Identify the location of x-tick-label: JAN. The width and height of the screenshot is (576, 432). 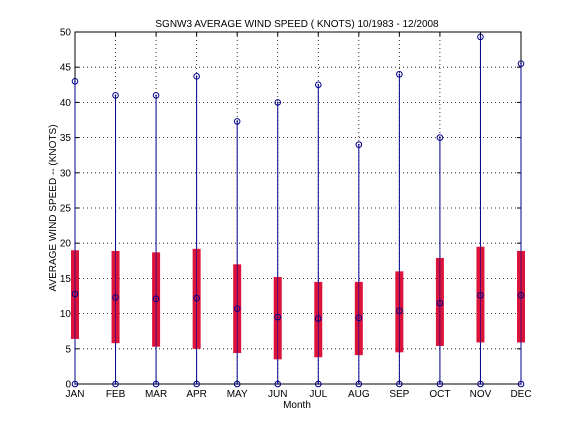
(75, 394).